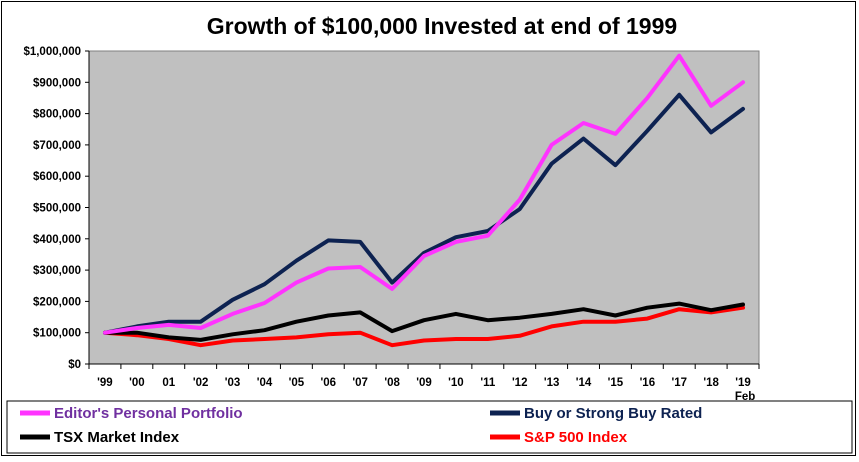 The height and width of the screenshot is (462, 859). I want to click on x-annotation-feb: Feb, so click(745, 397).